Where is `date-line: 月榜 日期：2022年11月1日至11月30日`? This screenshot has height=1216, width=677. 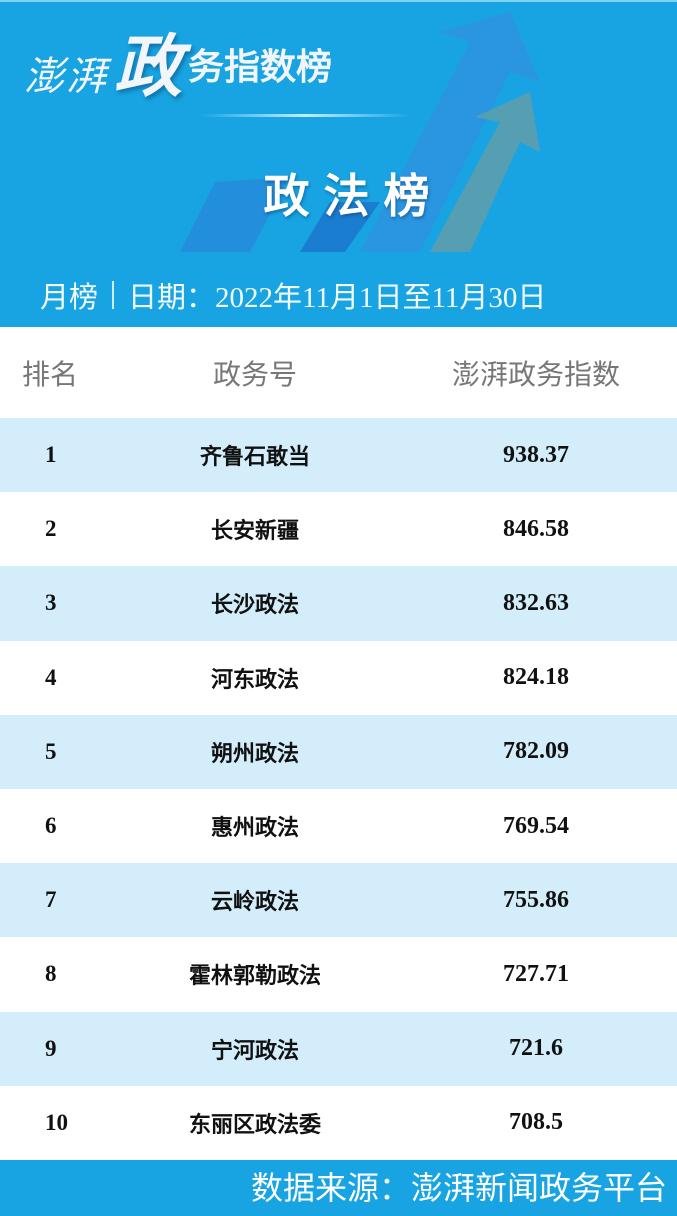 date-line: 月榜 日期：2022年11月1日至11月30日 is located at coordinates (293, 295).